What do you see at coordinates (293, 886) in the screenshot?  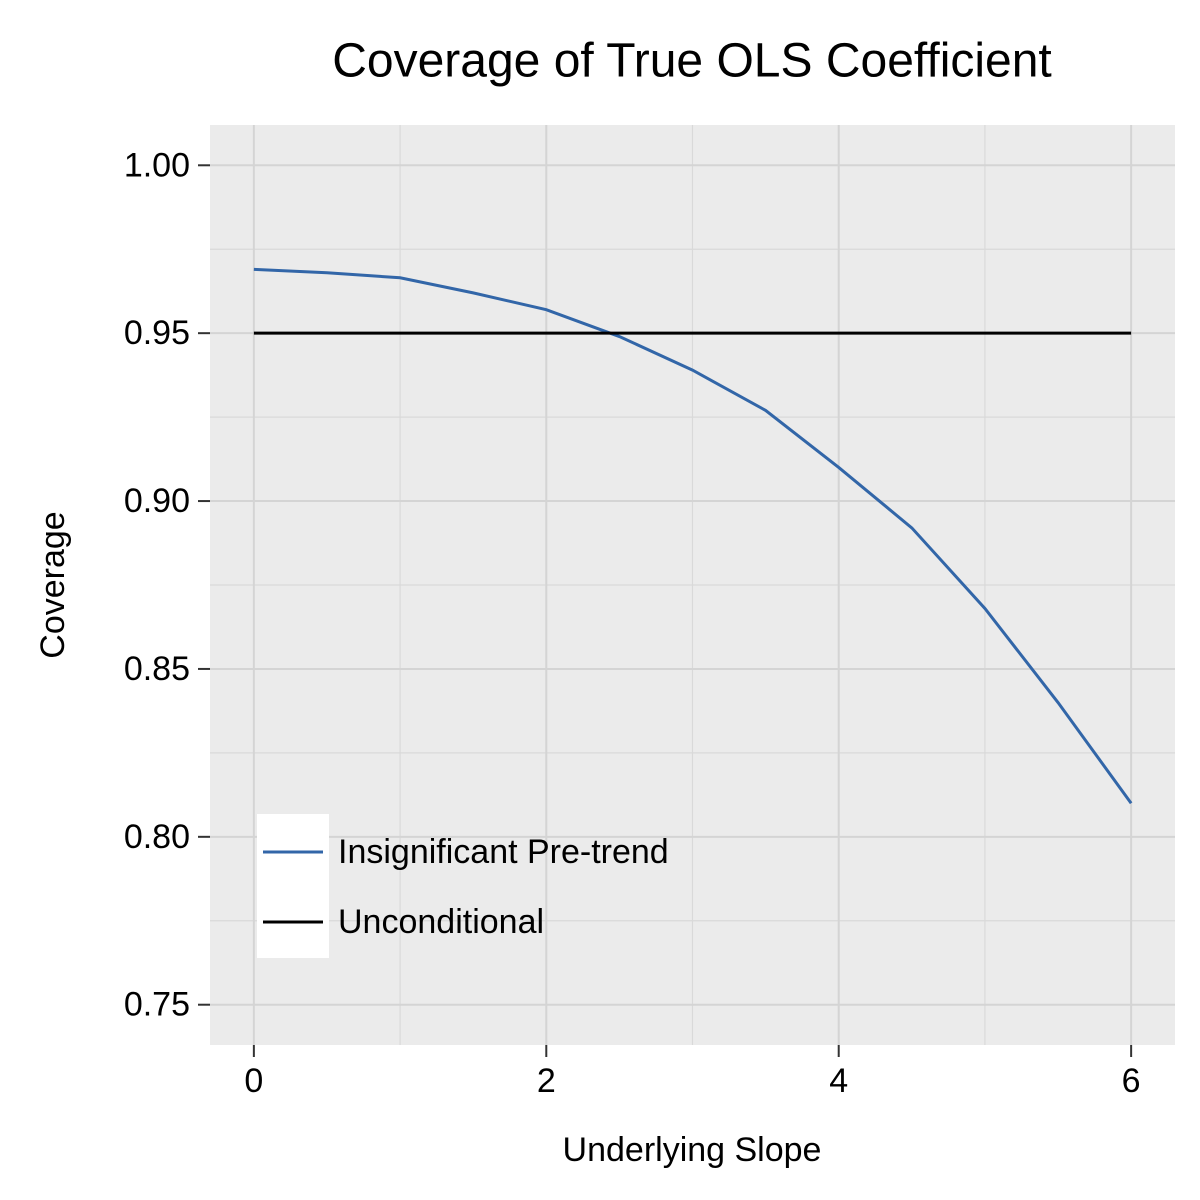 I see `legend-box` at bounding box center [293, 886].